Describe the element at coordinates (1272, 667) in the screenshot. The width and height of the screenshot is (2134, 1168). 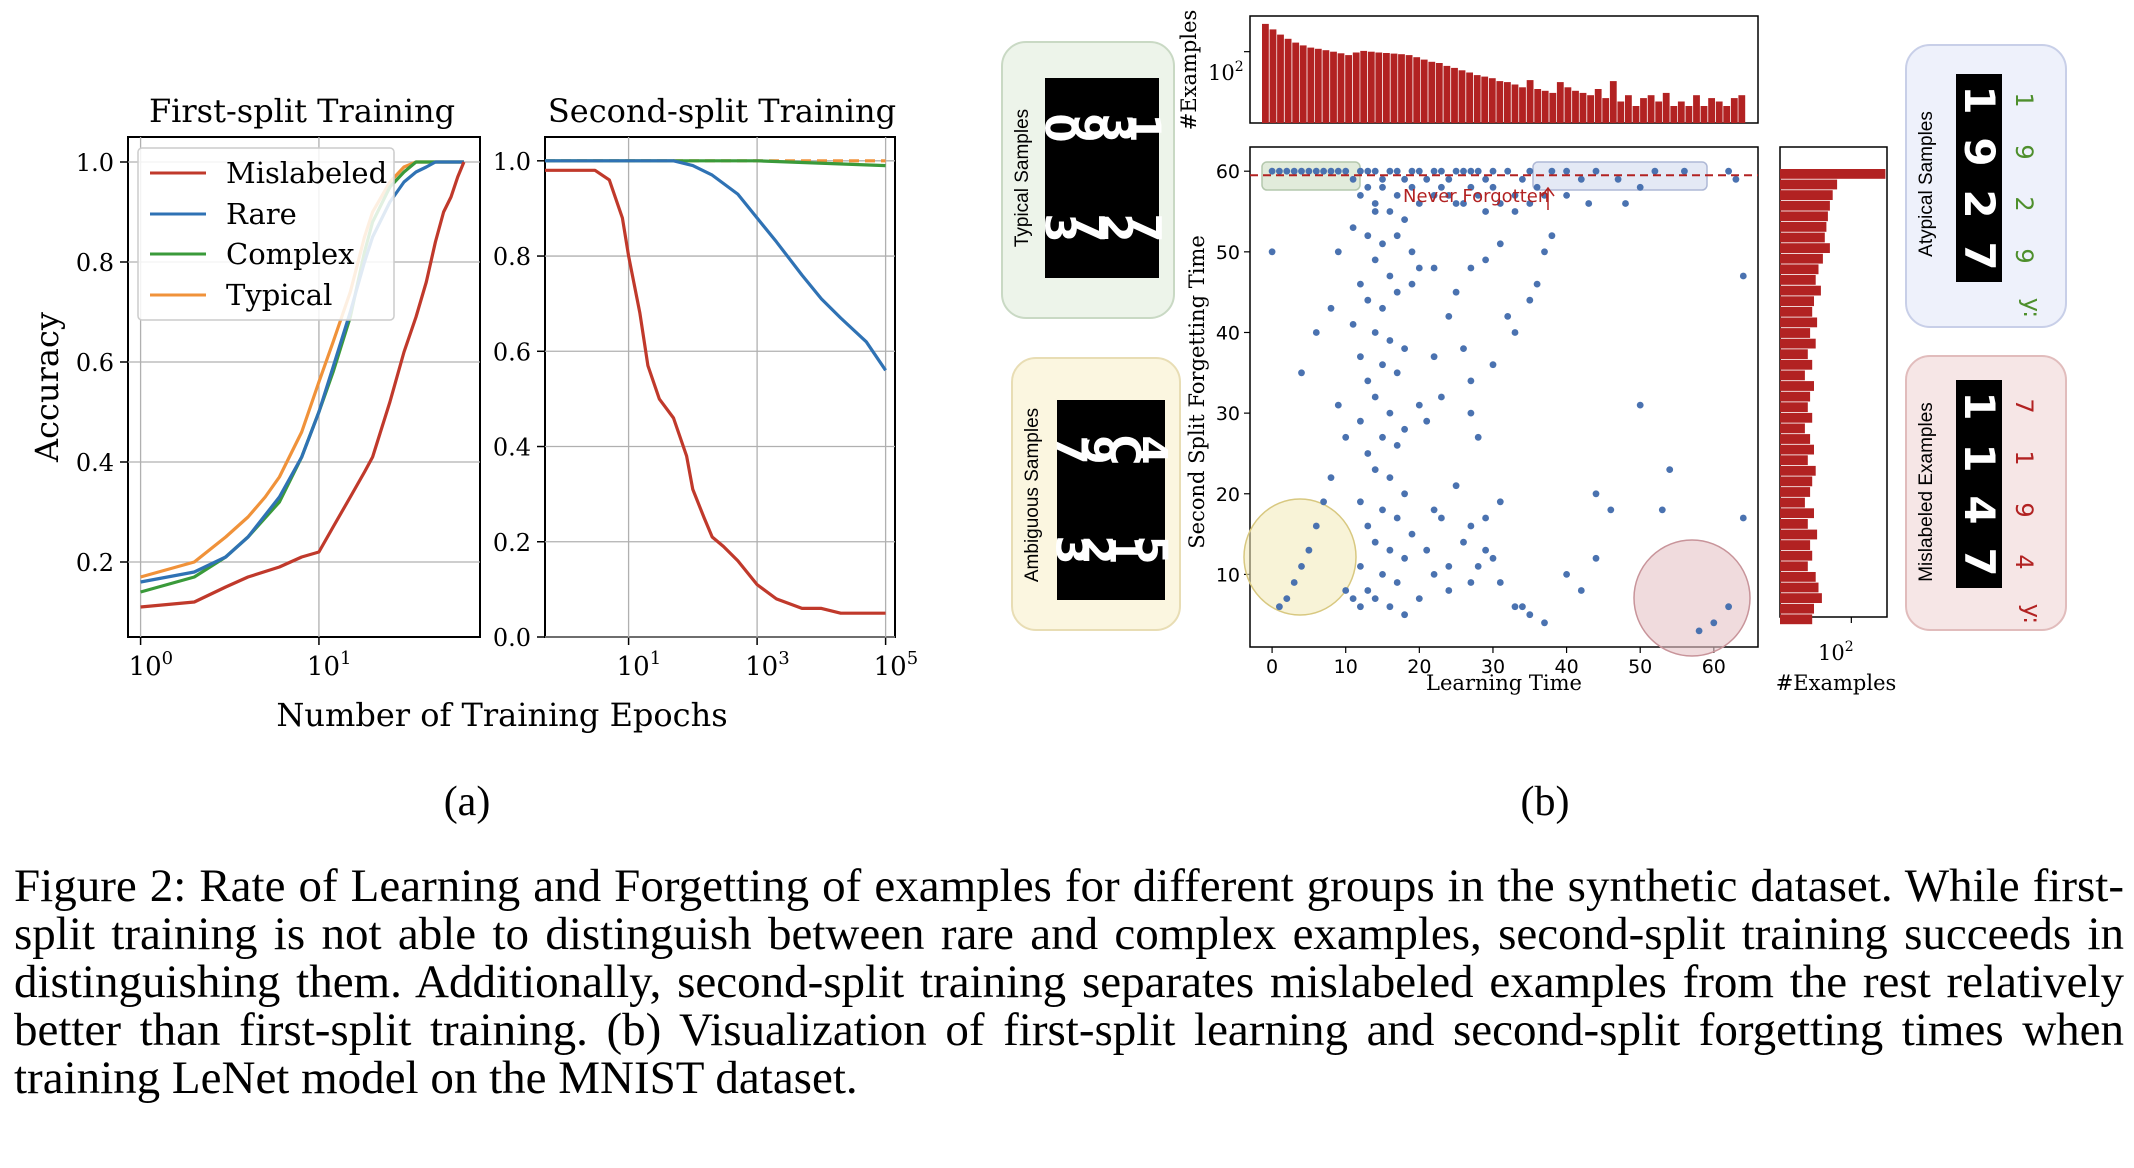
I see `x-tick-label: 0` at that location.